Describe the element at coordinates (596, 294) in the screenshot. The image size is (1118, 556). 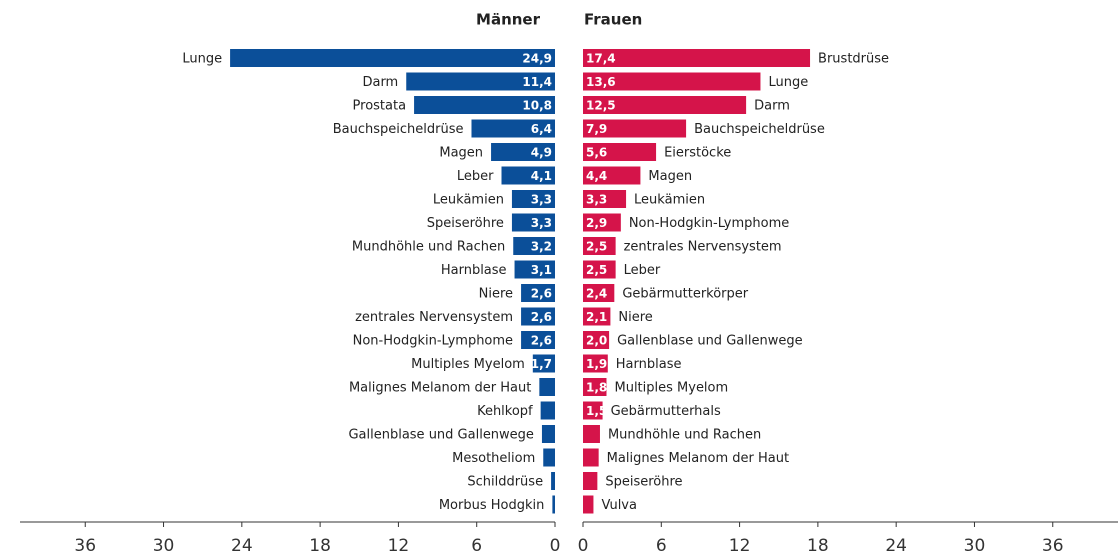
I see `value-label: 2,4` at that location.